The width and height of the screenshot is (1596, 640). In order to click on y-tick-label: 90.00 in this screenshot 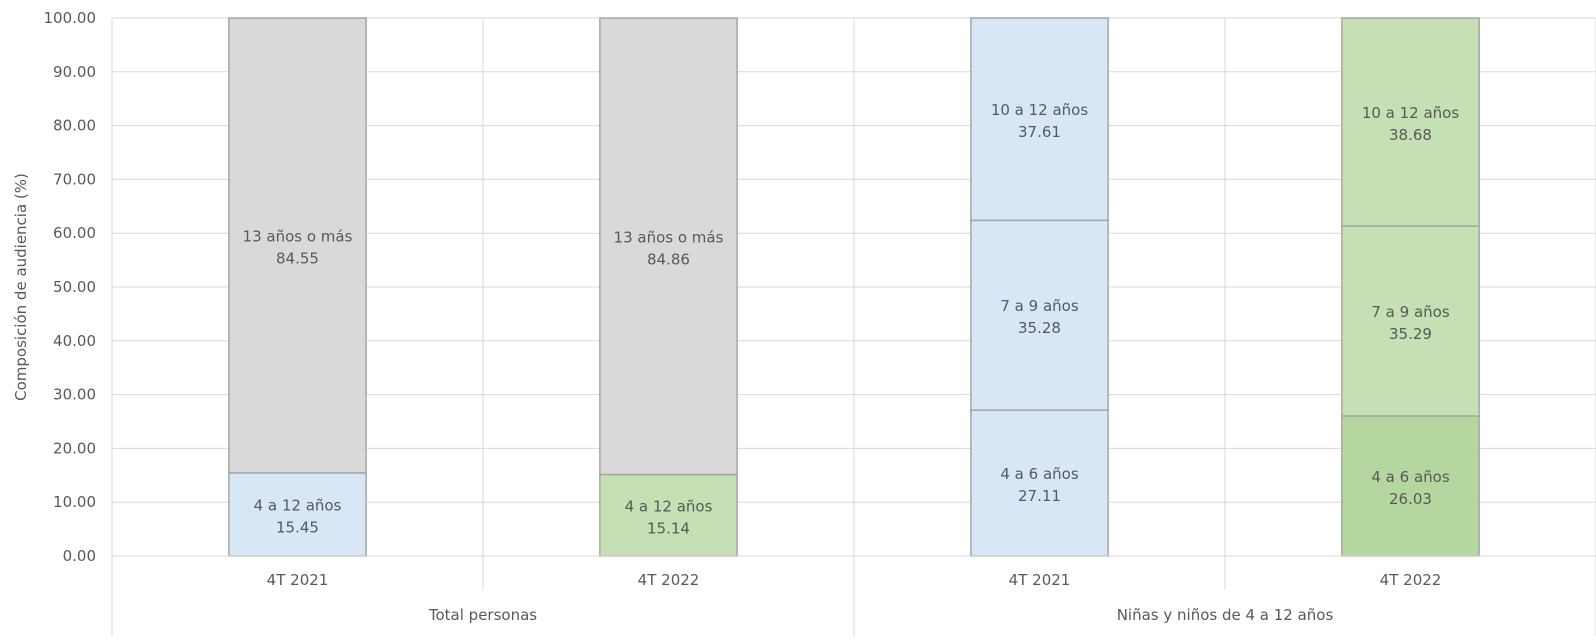, I will do `click(74, 72)`.